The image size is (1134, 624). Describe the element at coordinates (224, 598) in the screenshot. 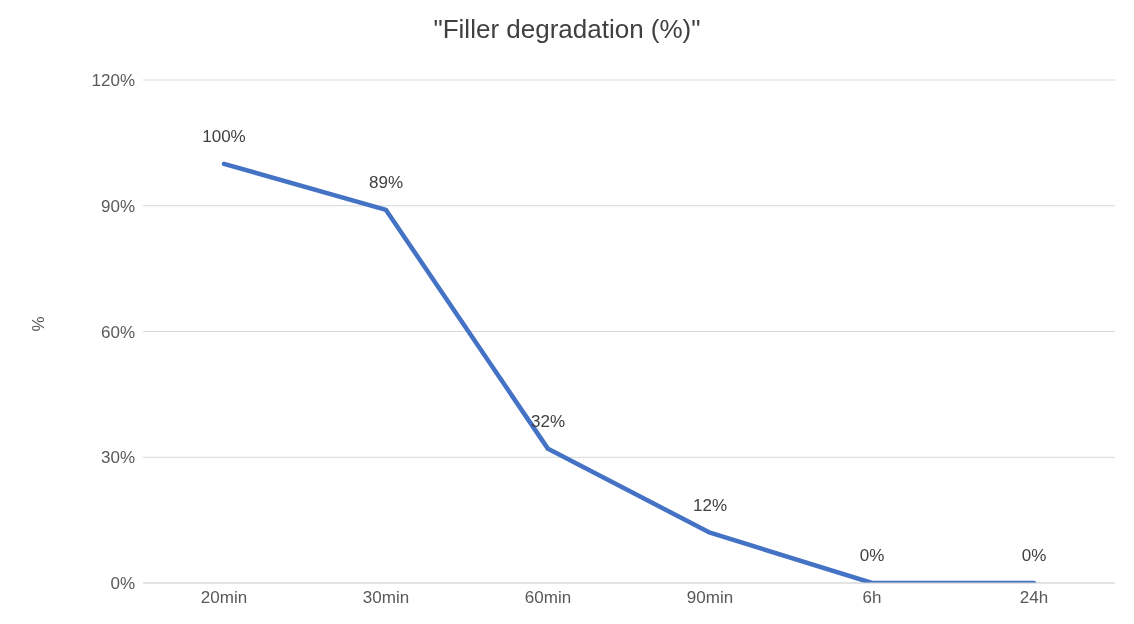

I see `x-tick-label: 20min` at that location.